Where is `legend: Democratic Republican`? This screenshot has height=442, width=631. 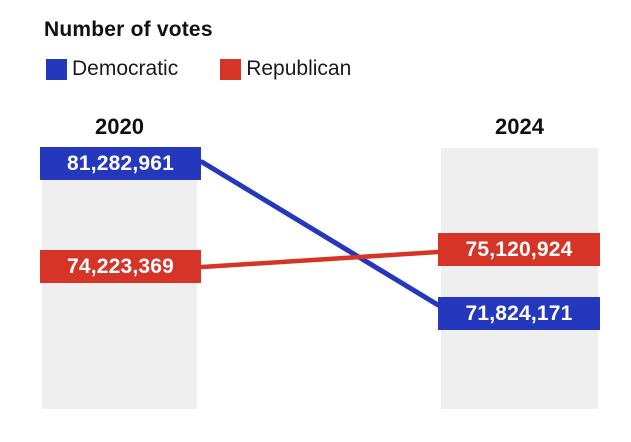
legend: Democratic Republican is located at coordinates (198, 69).